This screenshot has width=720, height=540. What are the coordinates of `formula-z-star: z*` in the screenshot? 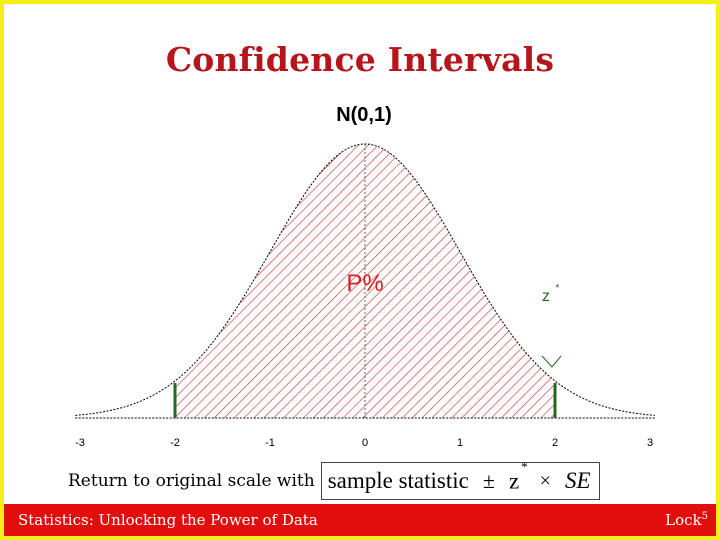 It's located at (518, 477).